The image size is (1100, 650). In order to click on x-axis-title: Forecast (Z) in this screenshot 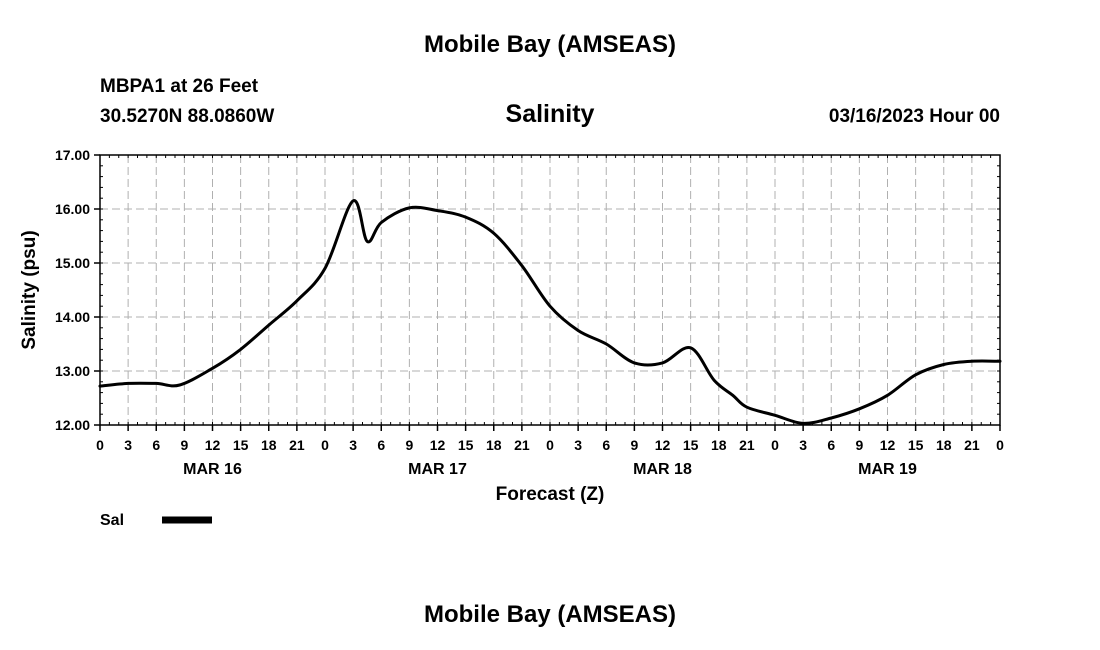, I will do `click(550, 494)`.